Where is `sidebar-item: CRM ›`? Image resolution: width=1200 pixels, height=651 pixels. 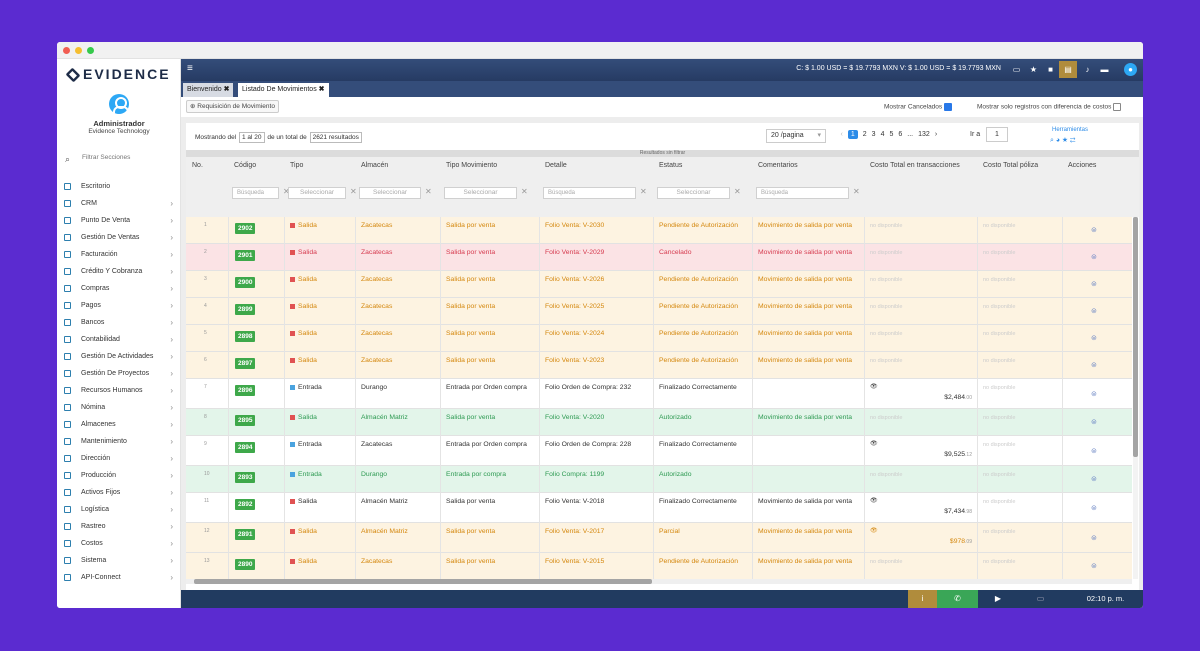 sidebar-item: CRM › is located at coordinates (119, 203).